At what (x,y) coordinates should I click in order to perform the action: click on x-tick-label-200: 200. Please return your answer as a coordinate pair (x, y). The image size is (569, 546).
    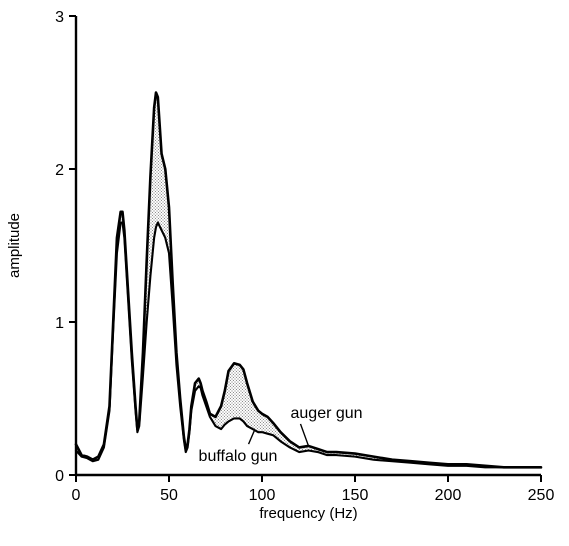
    Looking at the image, I should click on (448, 495).